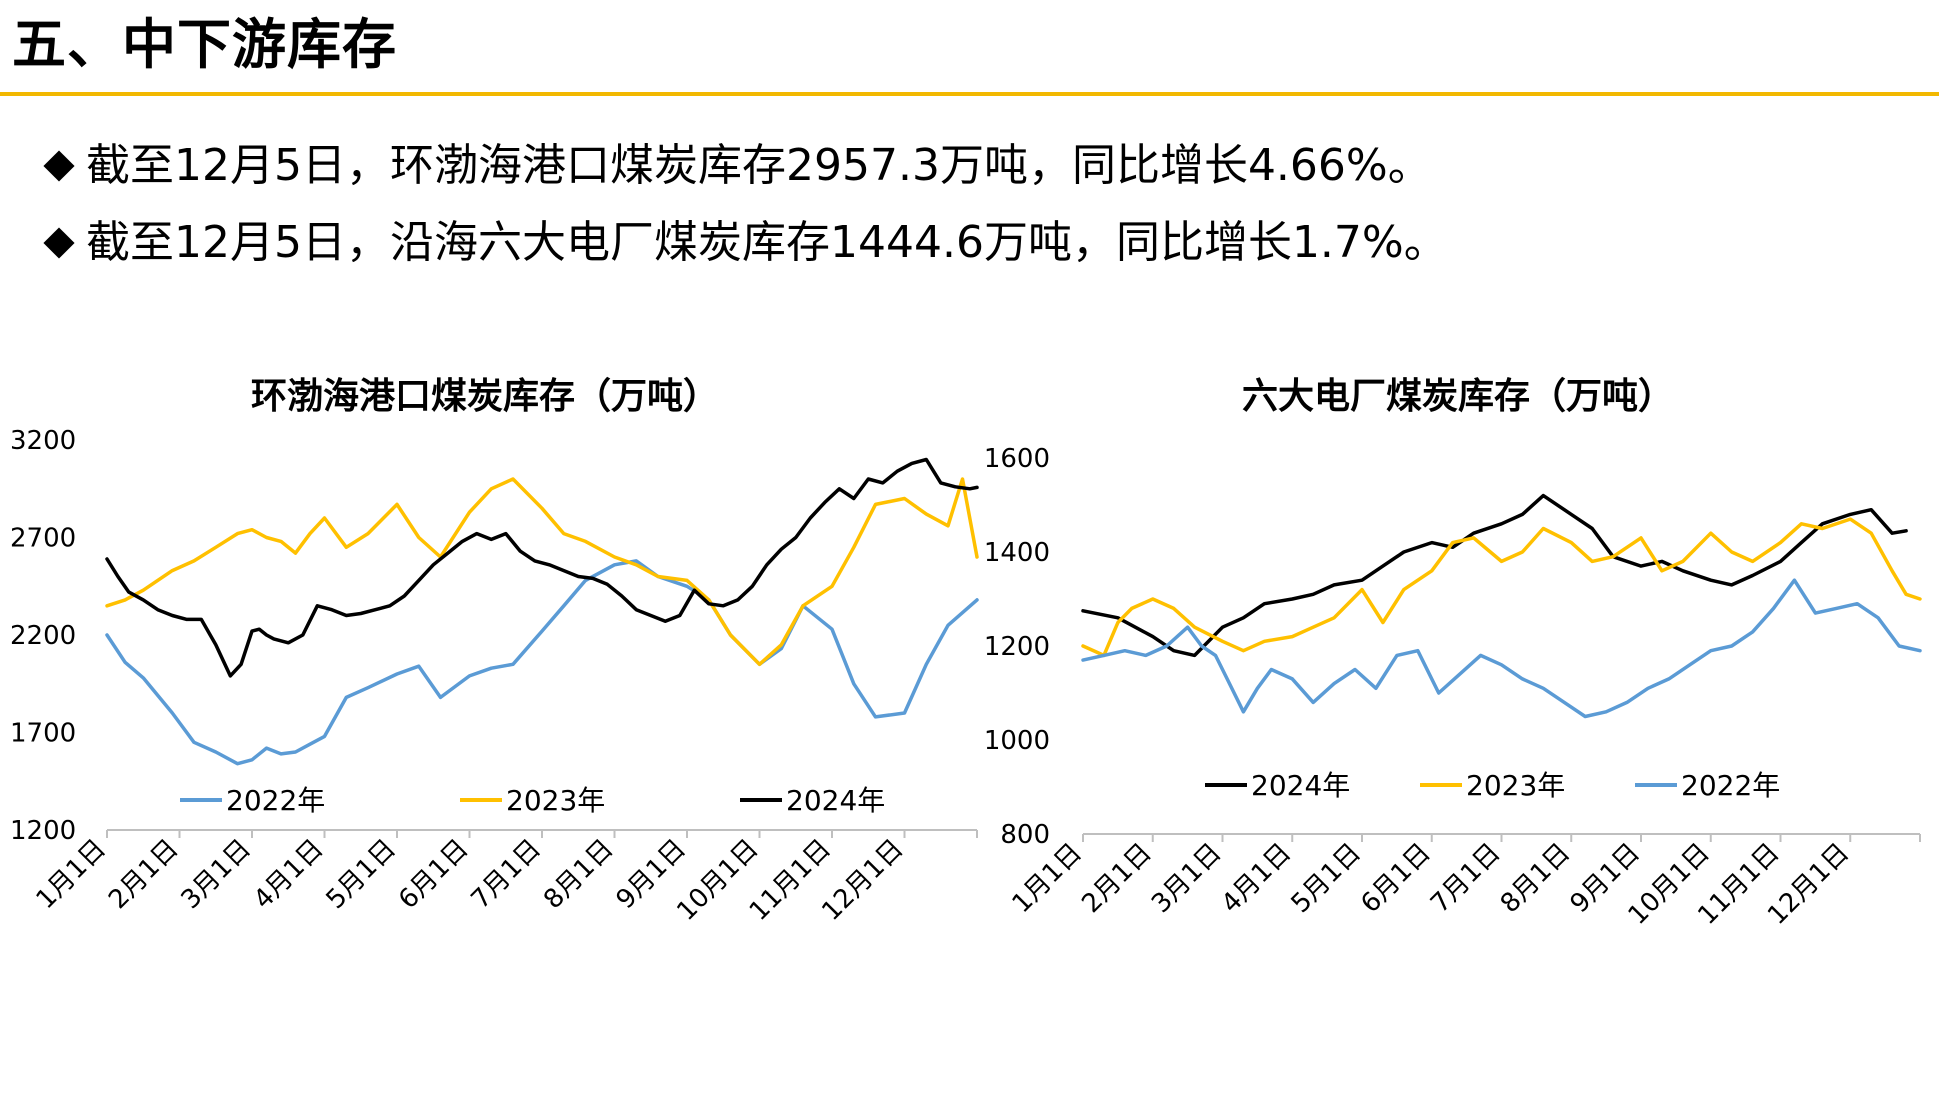  I want to click on chart-title: 六大电厂煤炭库存（万吨）, so click(1458, 396).